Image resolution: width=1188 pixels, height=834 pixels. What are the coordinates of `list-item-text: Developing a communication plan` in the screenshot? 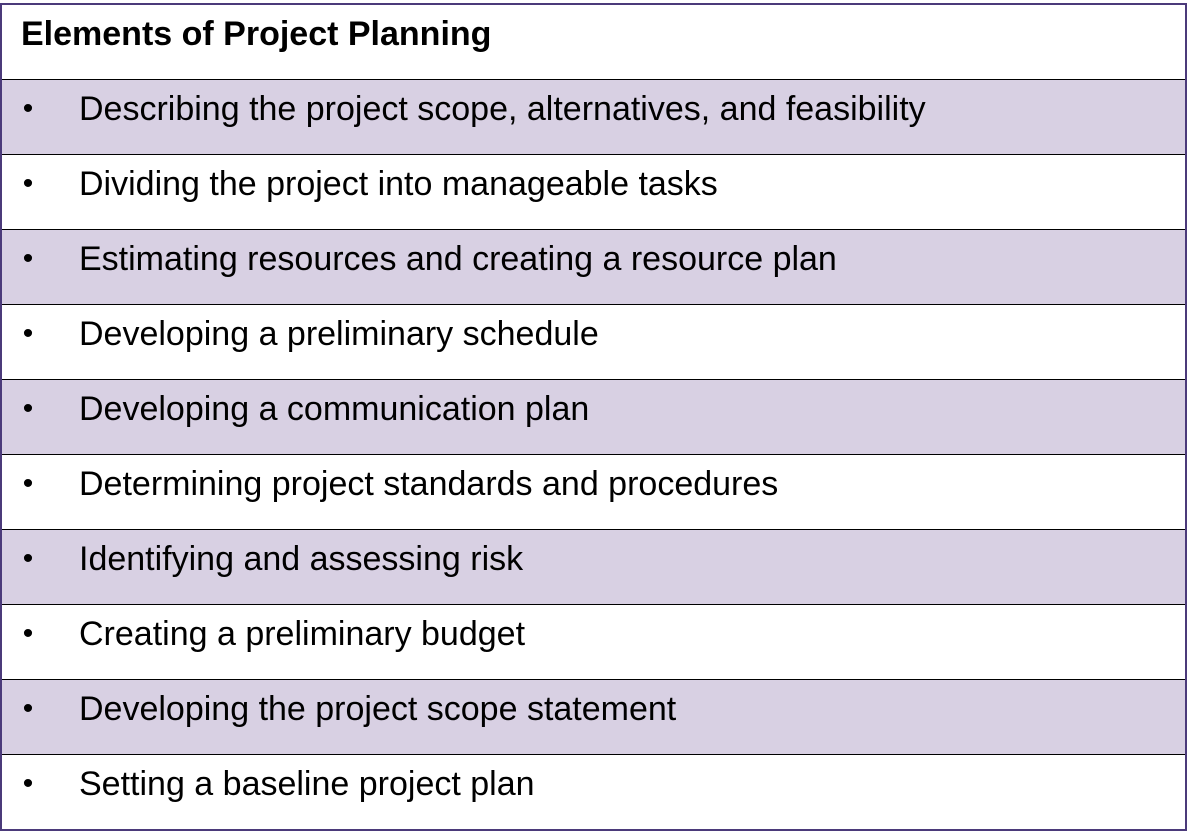 It's located at (334, 409).